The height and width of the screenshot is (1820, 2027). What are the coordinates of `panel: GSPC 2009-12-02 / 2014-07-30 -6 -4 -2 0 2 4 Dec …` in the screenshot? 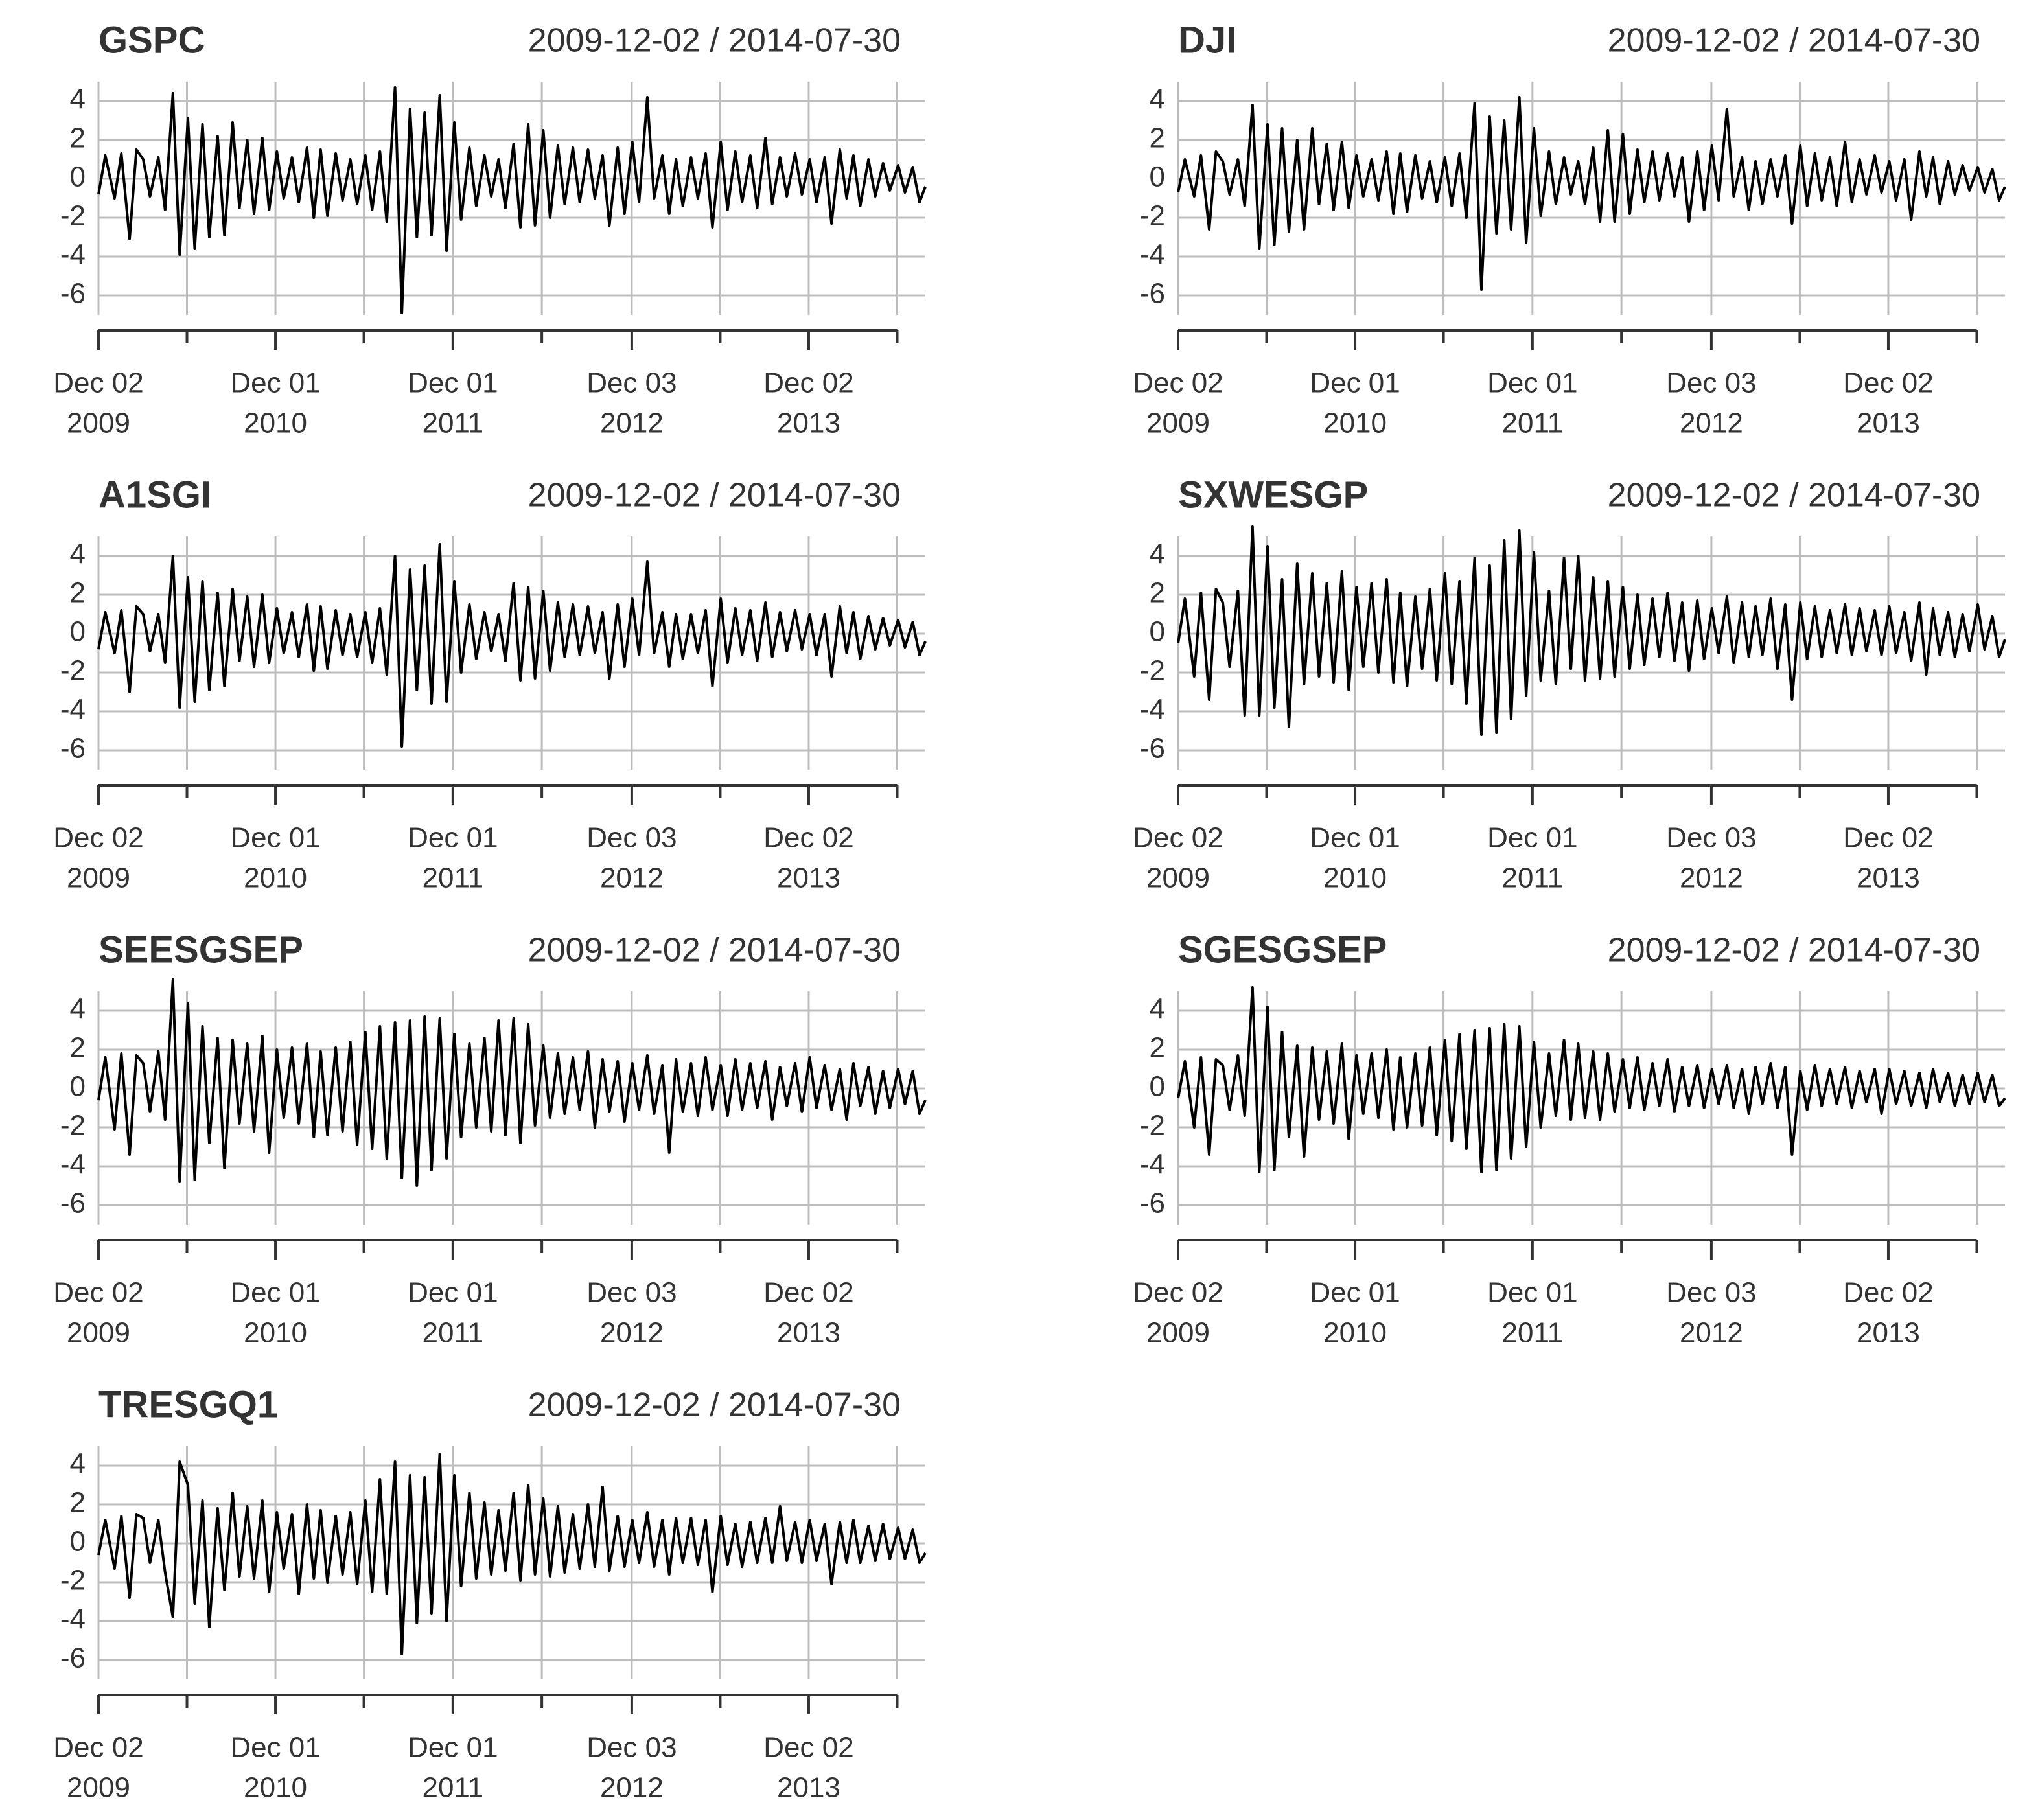 It's located at (490, 229).